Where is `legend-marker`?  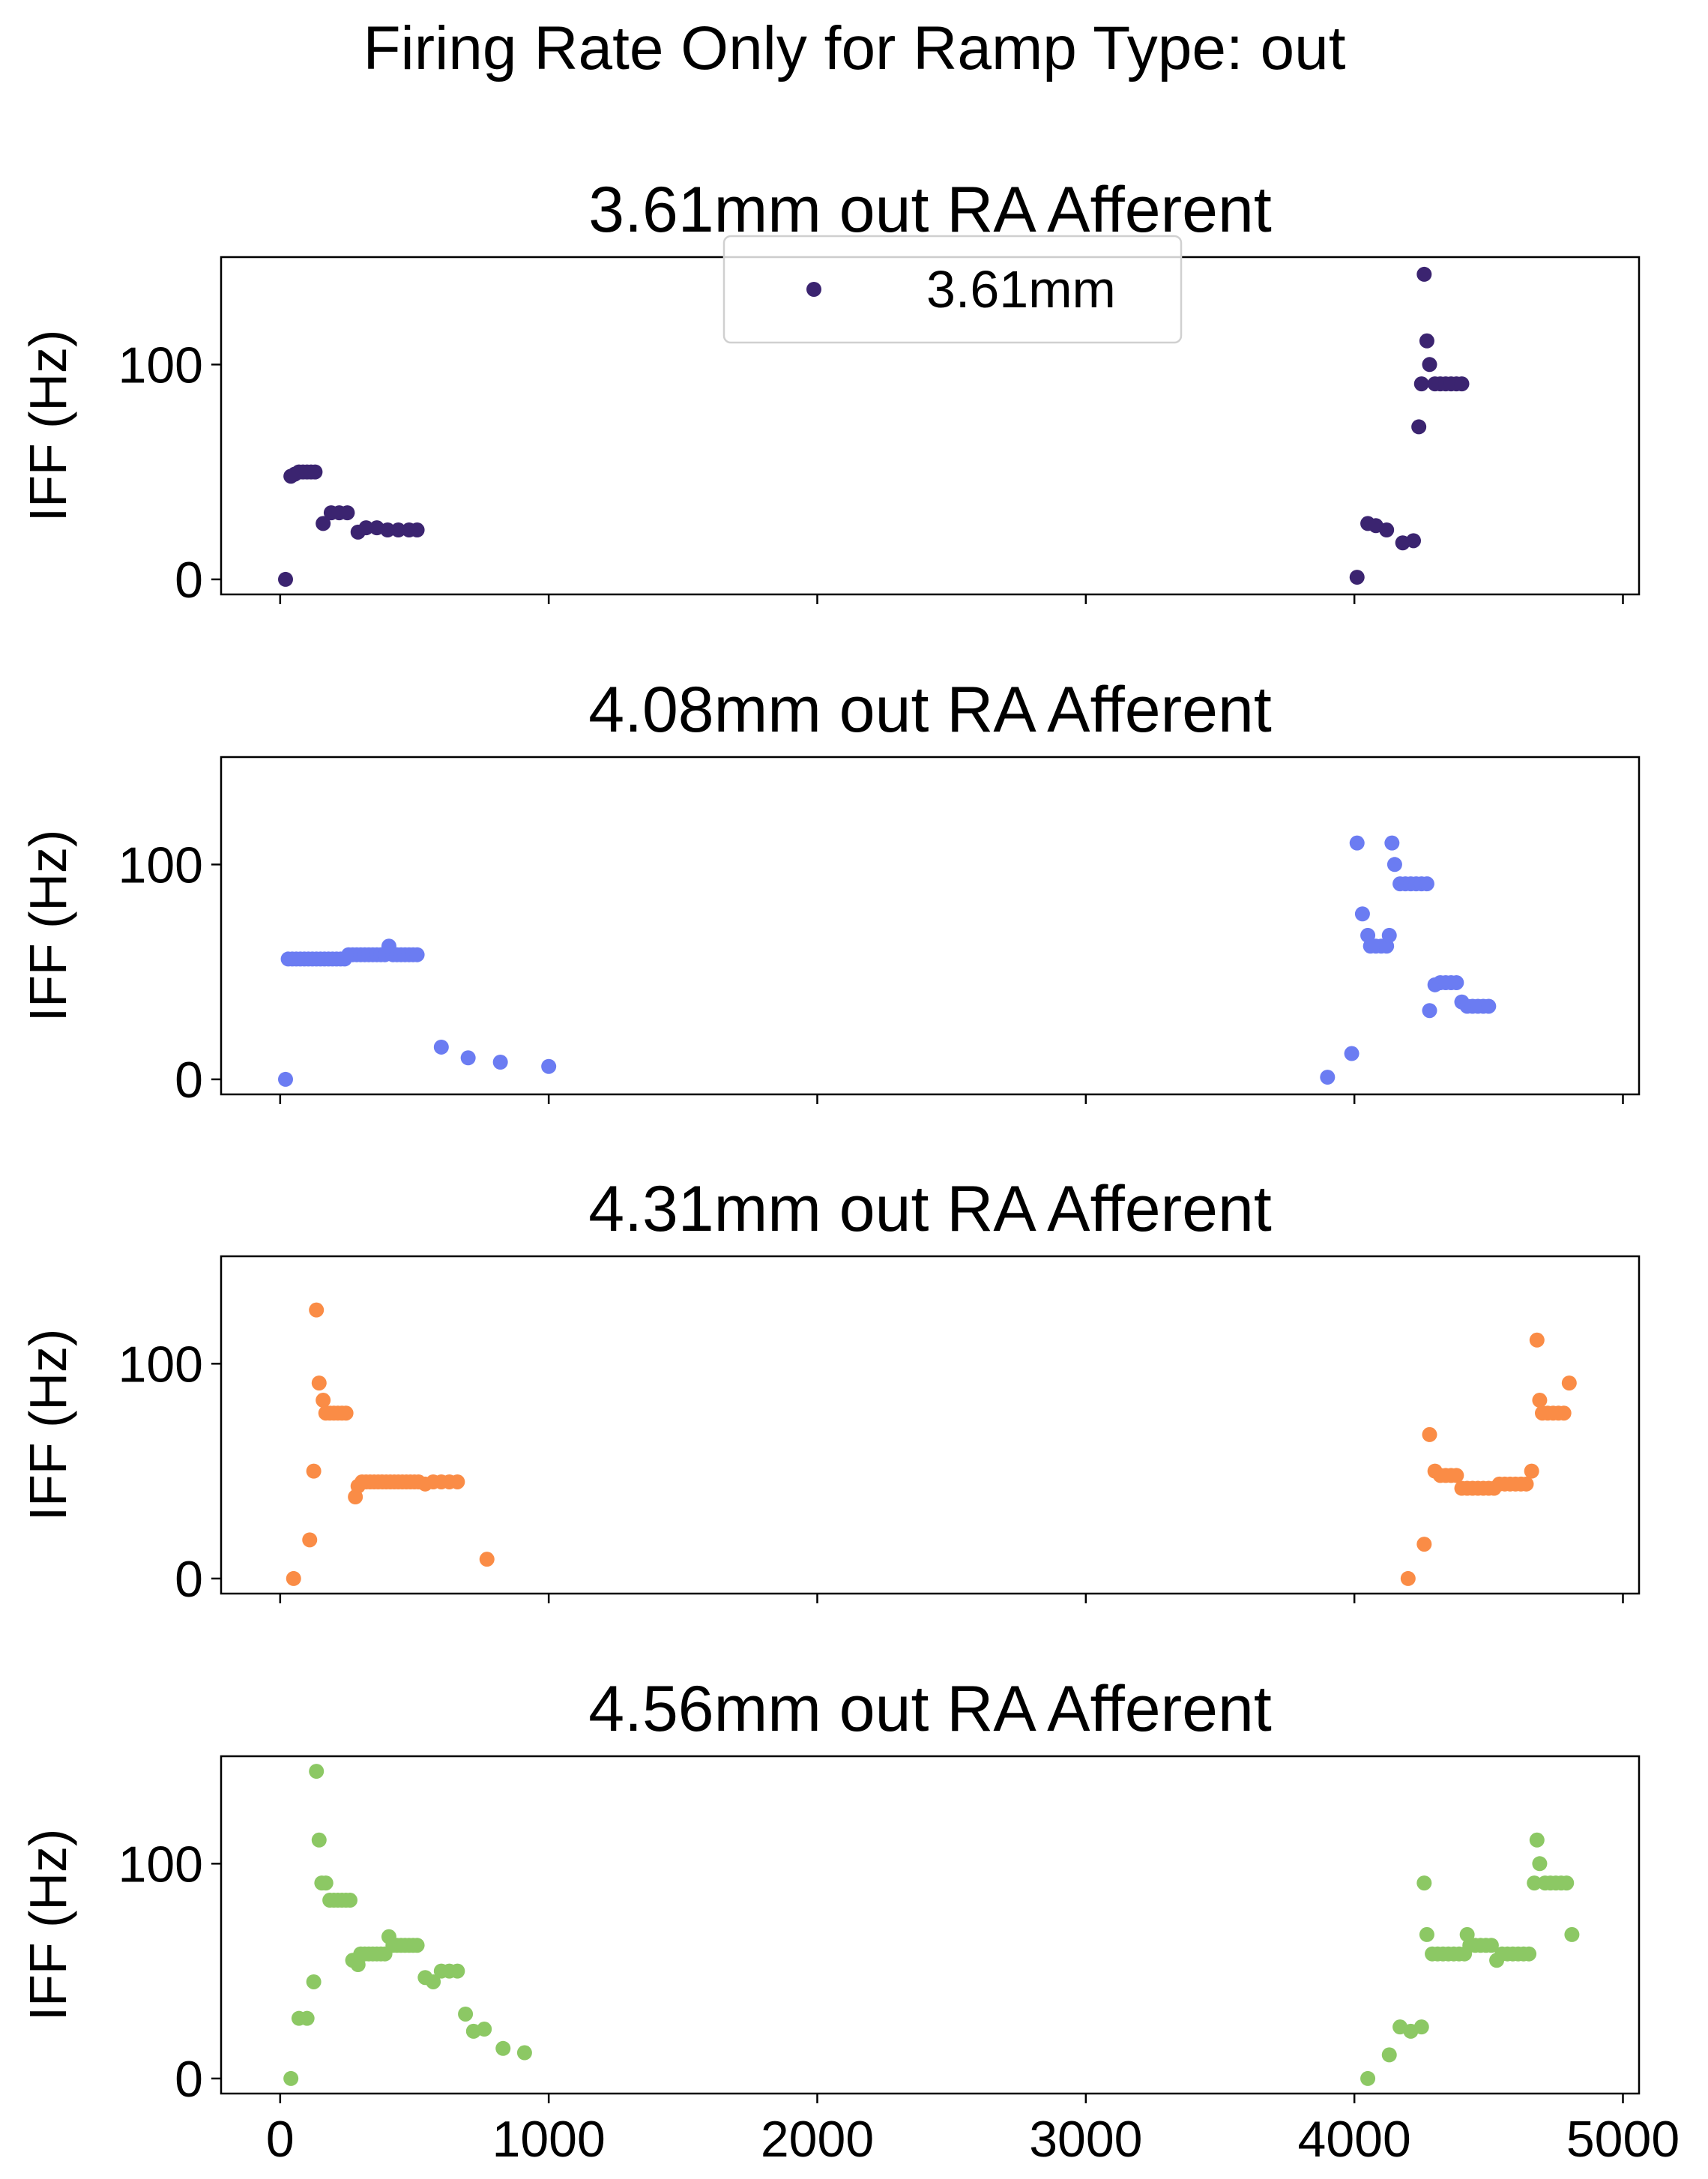
legend-marker is located at coordinates (813, 289).